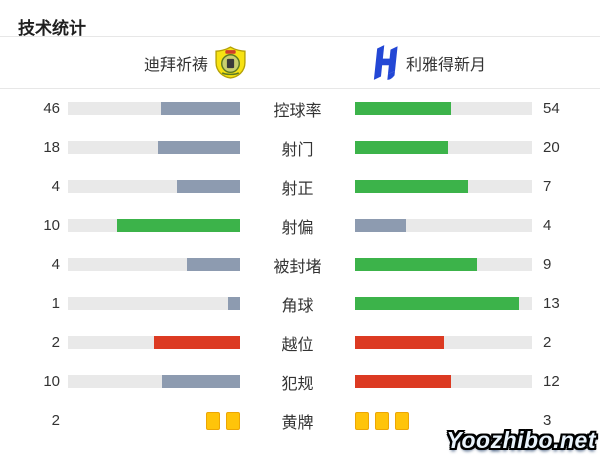 The width and height of the screenshot is (600, 455). I want to click on stat-row: 46 控球率 54, so click(300, 108).